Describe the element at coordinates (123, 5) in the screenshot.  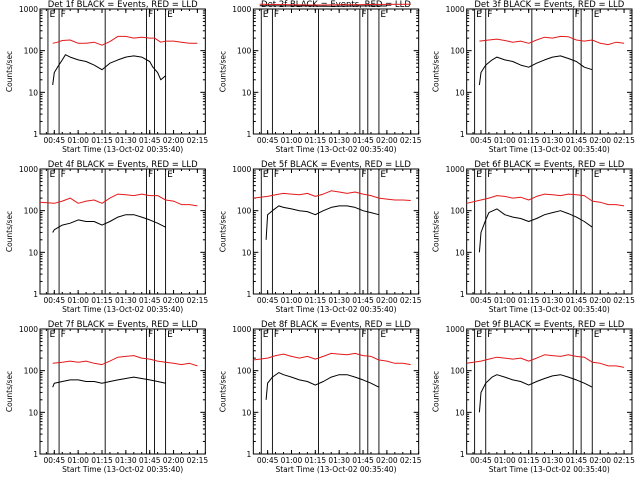
I see `panel-title: Det 1f BLACK = Events, RED = LLD` at that location.